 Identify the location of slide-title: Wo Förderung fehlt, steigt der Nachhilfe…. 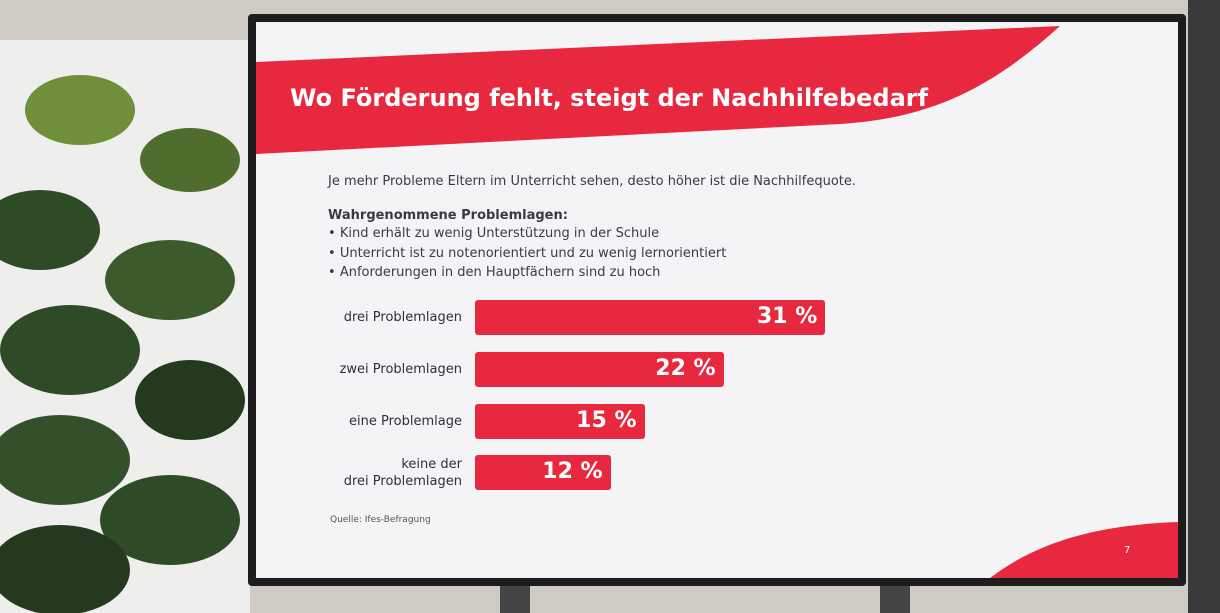
(609, 98).